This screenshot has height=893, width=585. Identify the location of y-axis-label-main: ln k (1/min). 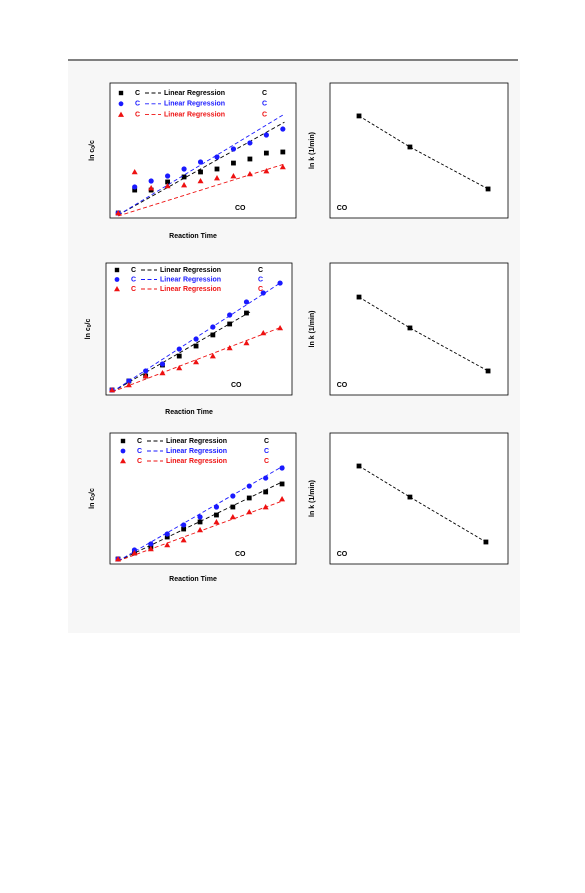
(312, 329).